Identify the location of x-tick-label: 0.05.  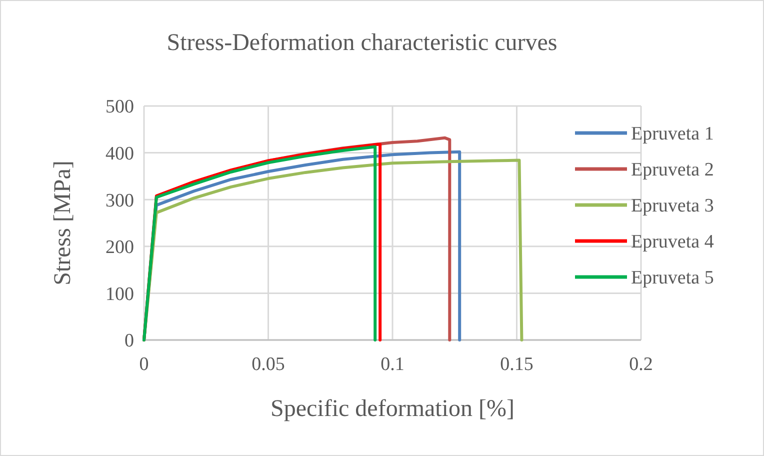
(268, 364).